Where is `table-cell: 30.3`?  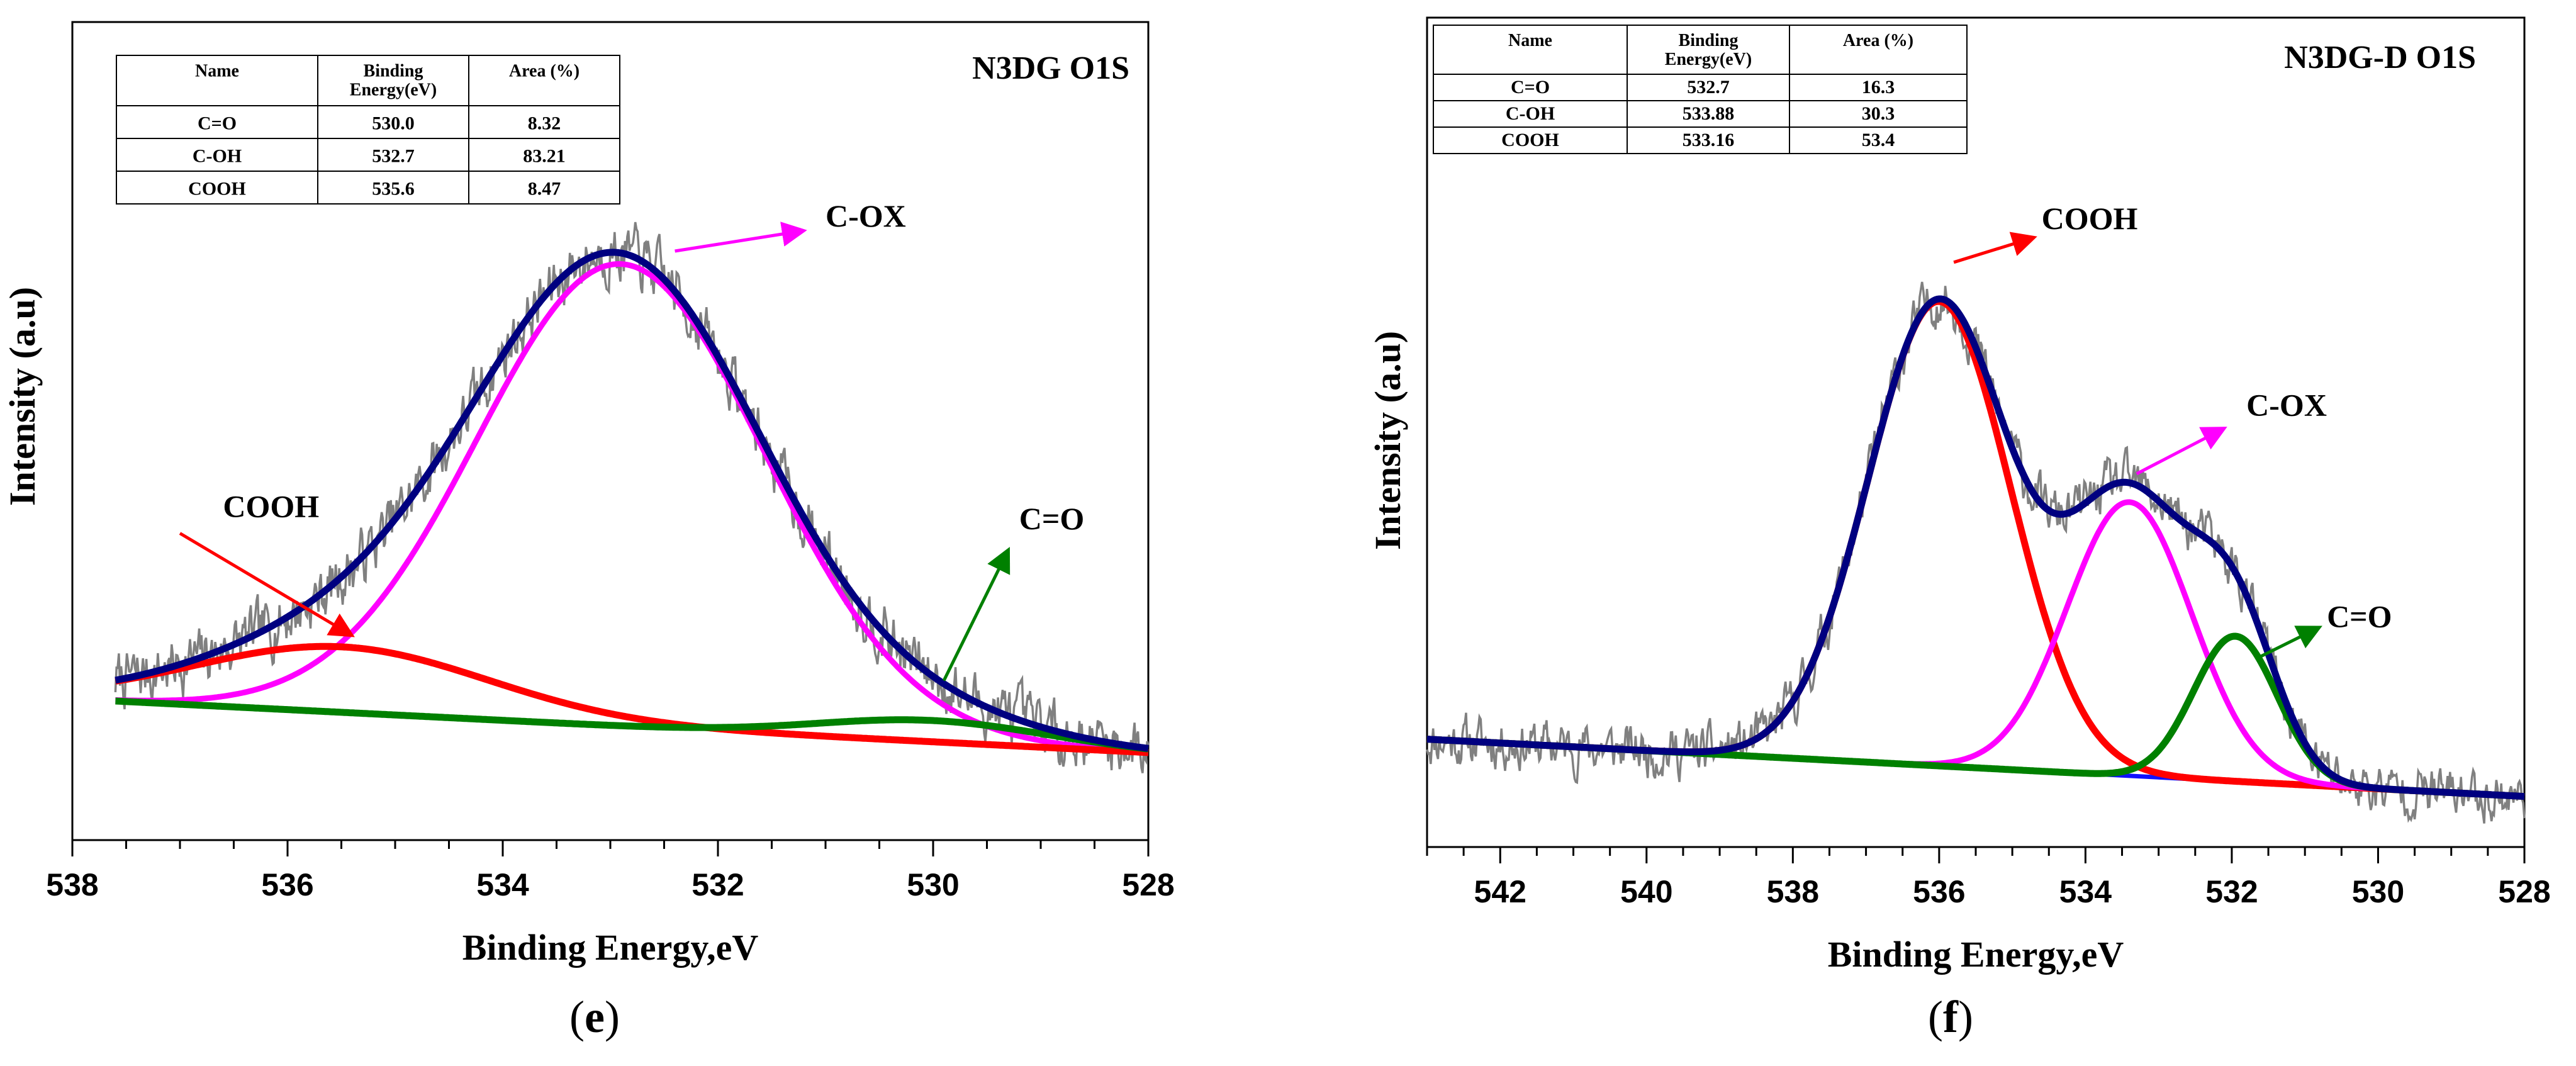 table-cell: 30.3 is located at coordinates (1878, 113).